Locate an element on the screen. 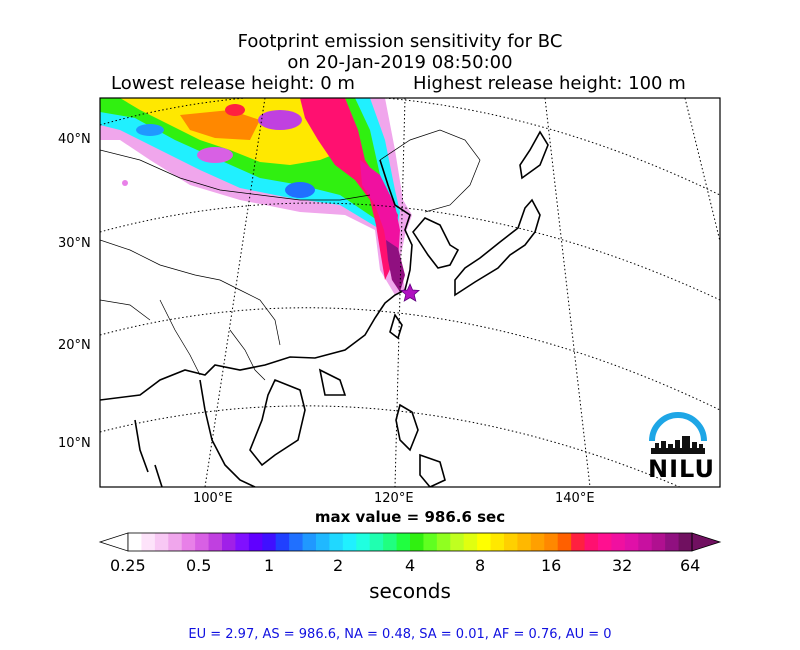 This screenshot has height=650, width=800. plot-title-line-2: on 20-Jan-2019 08:50:00 is located at coordinates (400, 62).